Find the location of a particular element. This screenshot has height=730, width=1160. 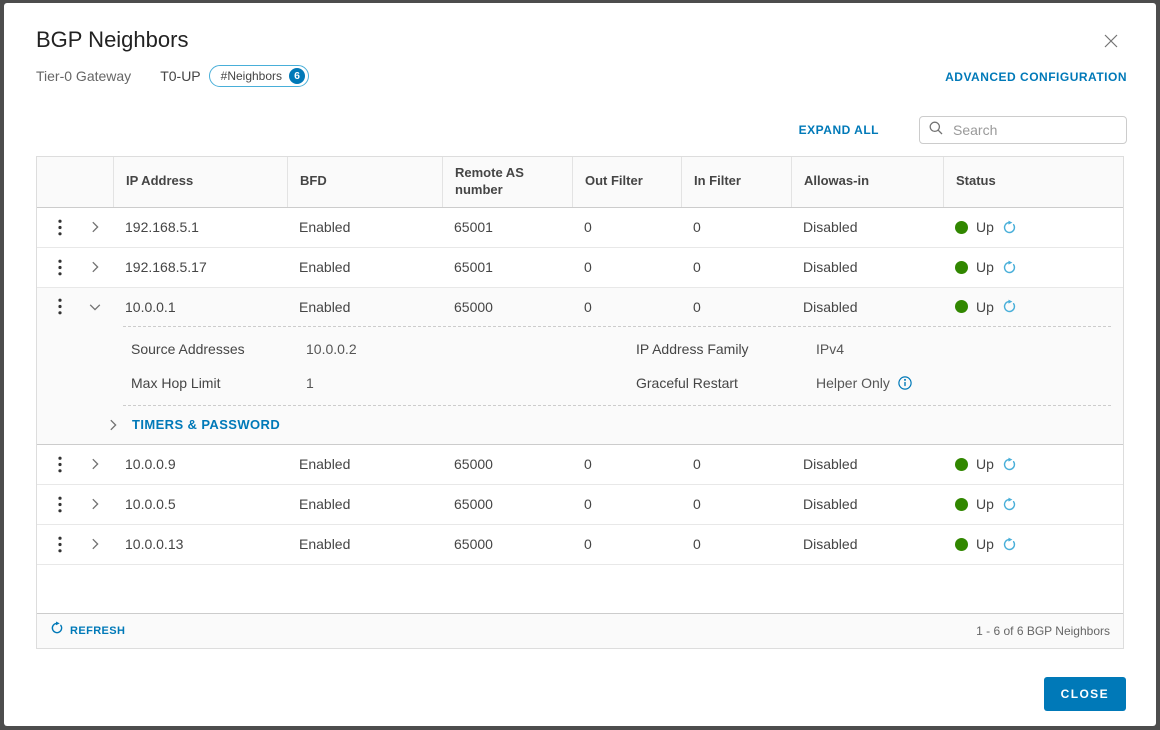

table-toolbar: EXPAND ALL is located at coordinates (581, 130).